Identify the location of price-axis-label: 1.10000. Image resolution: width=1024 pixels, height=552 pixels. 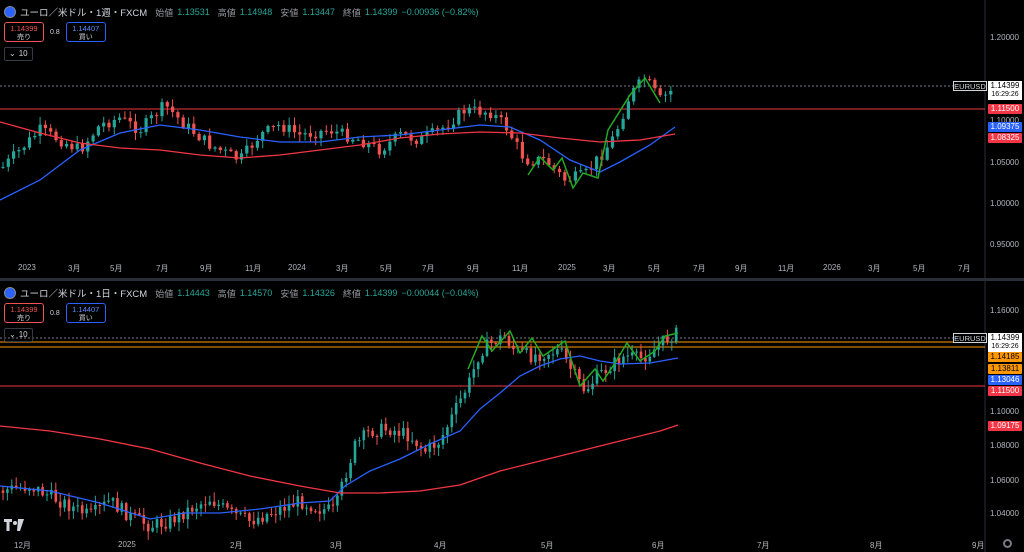
(1004, 411).